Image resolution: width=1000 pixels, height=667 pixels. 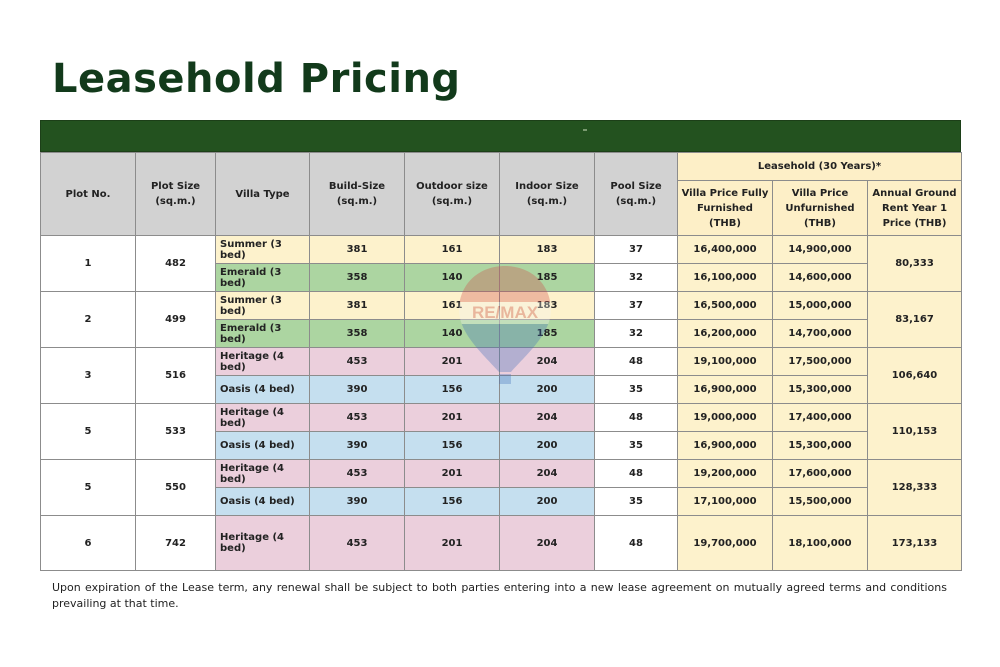 I want to click on villa-type: Summer (3 bed), so click(x=262, y=305).